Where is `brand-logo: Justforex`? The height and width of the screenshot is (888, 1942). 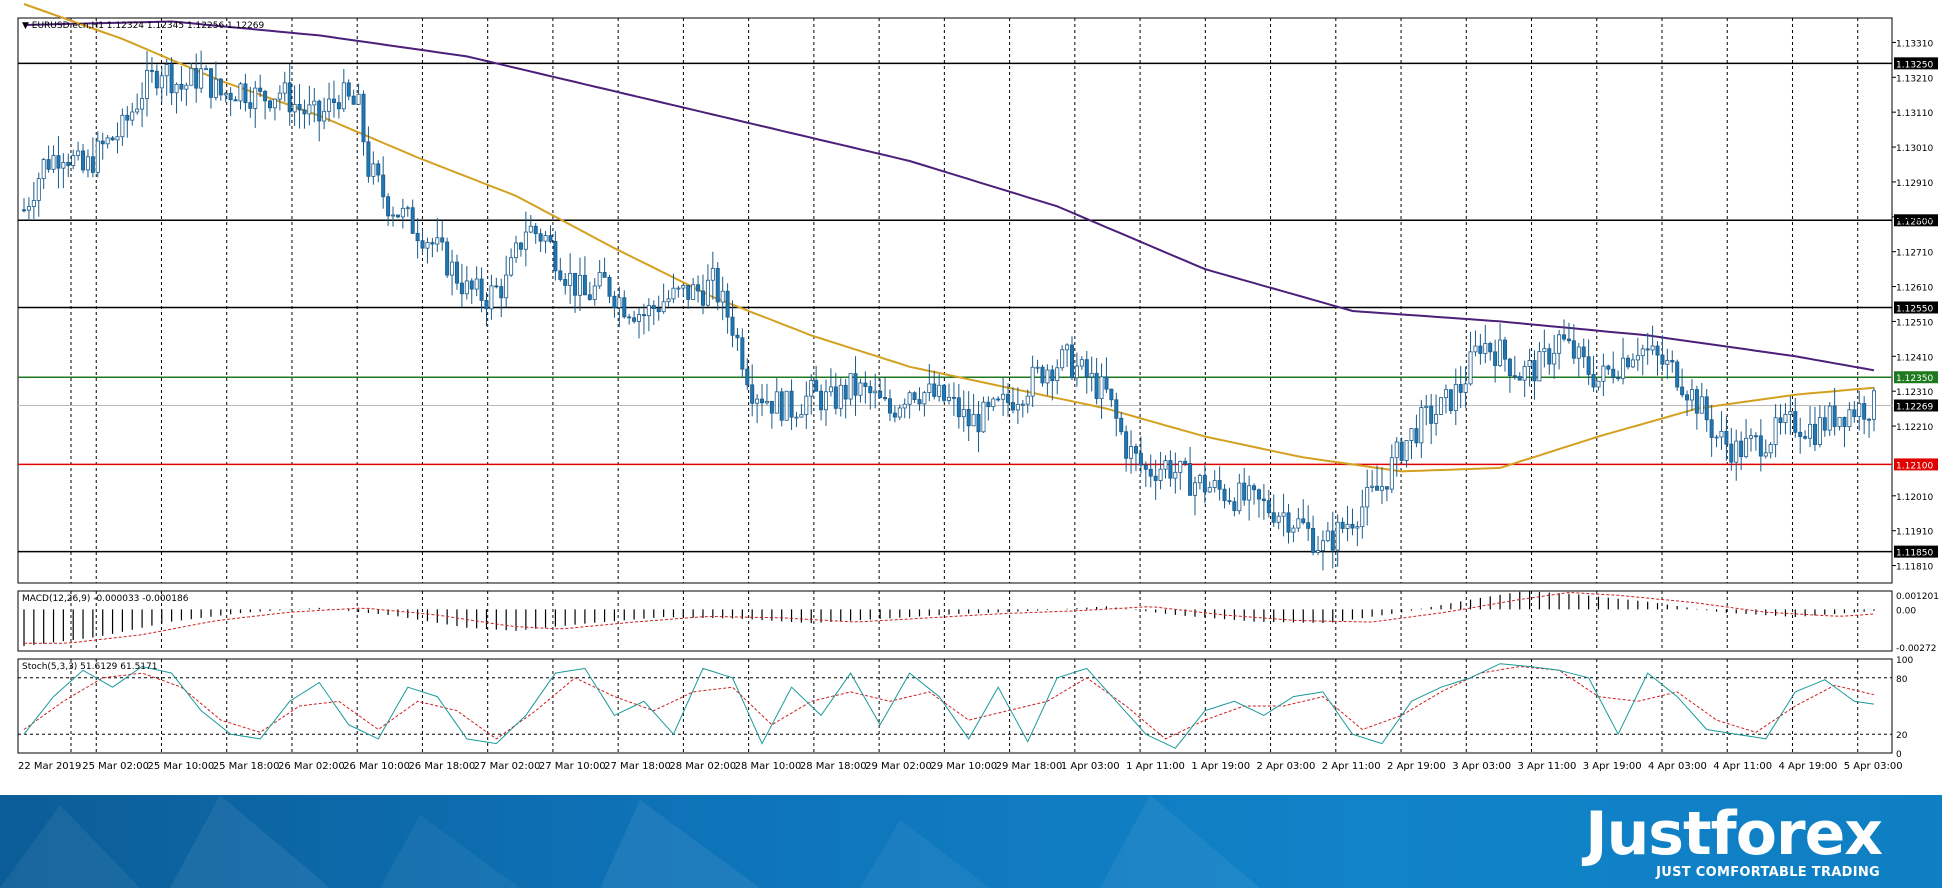 brand-logo: Justforex is located at coordinates (1734, 834).